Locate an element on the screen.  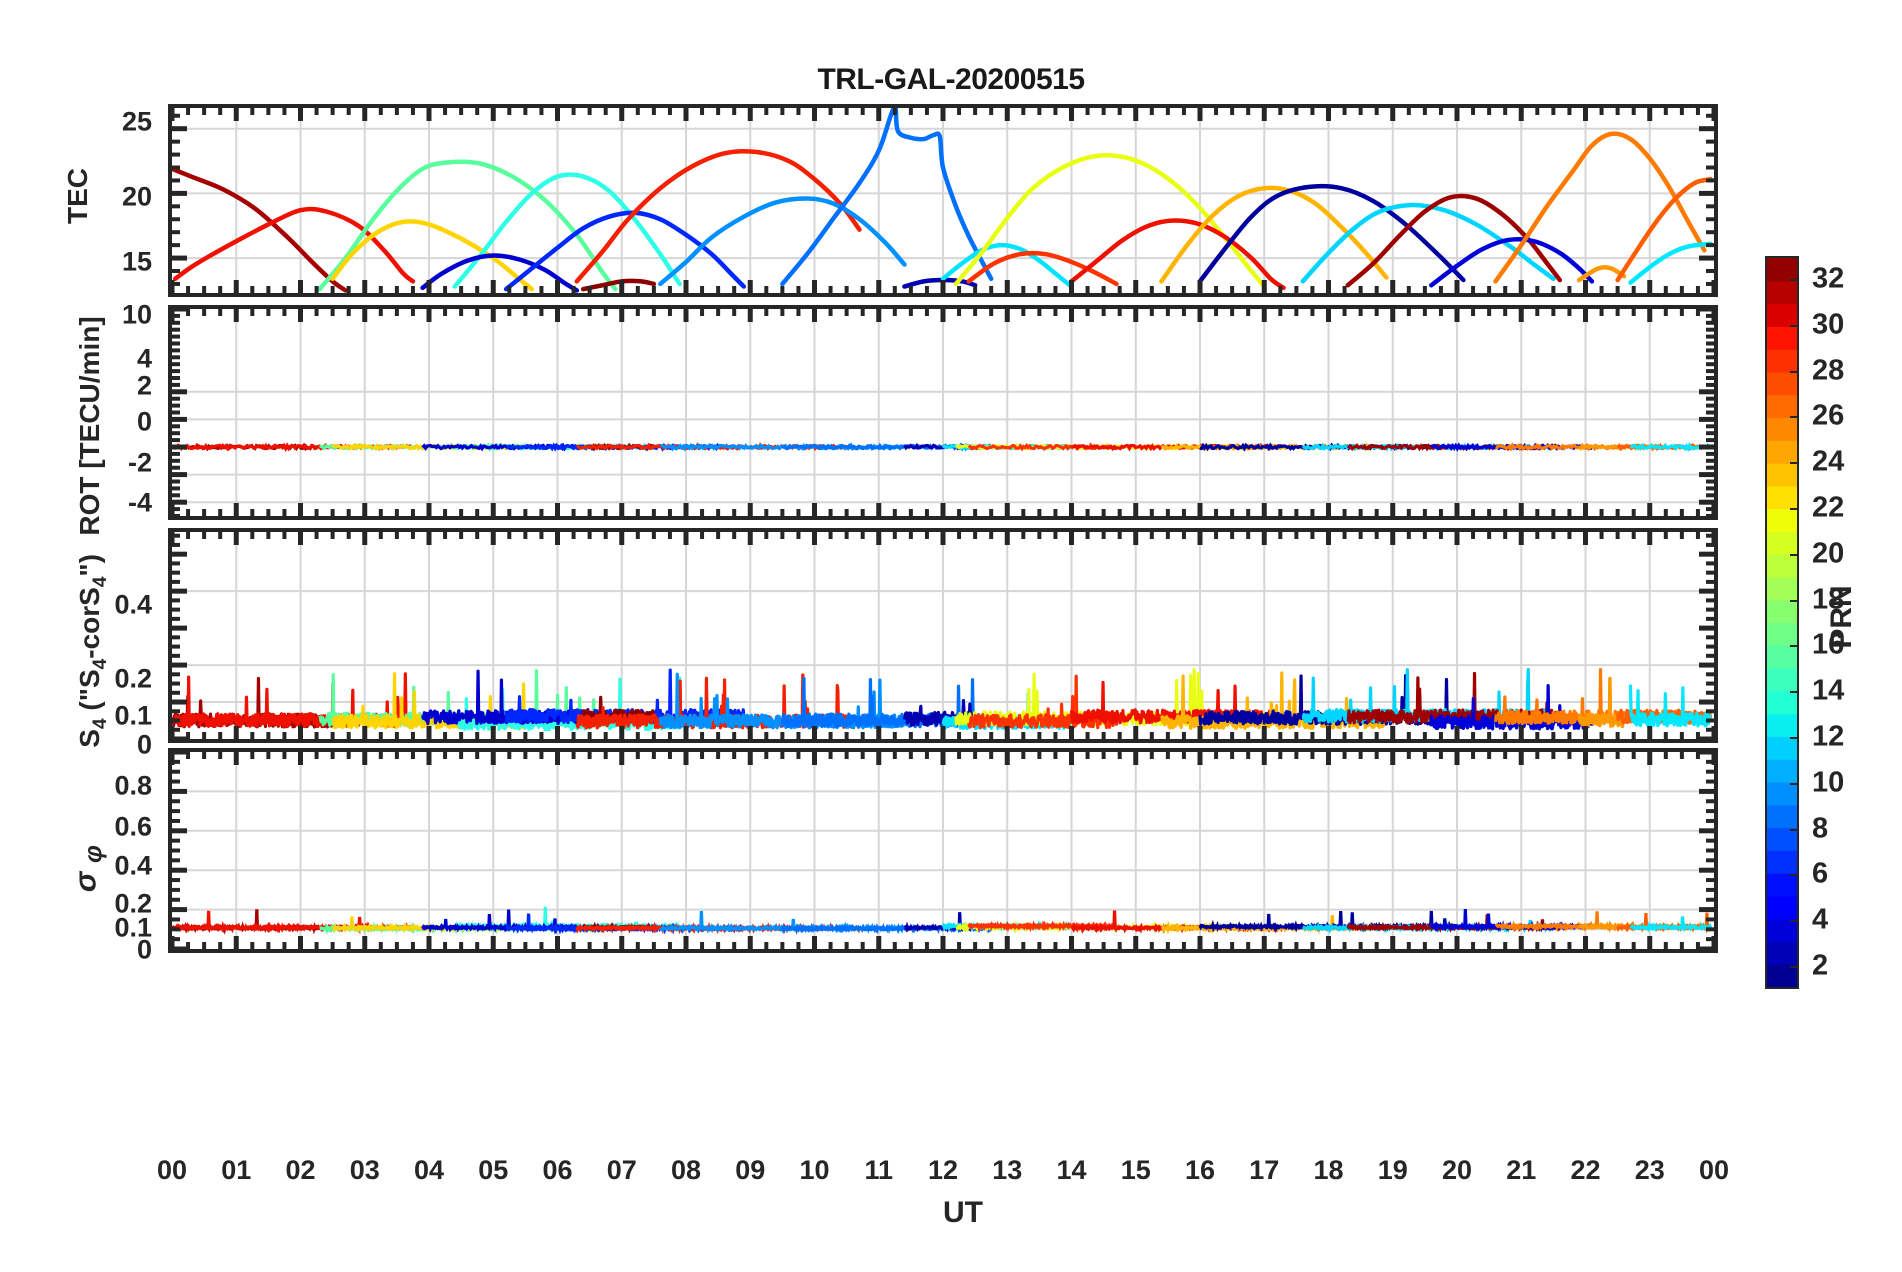
colorbar is located at coordinates (1782, 622).